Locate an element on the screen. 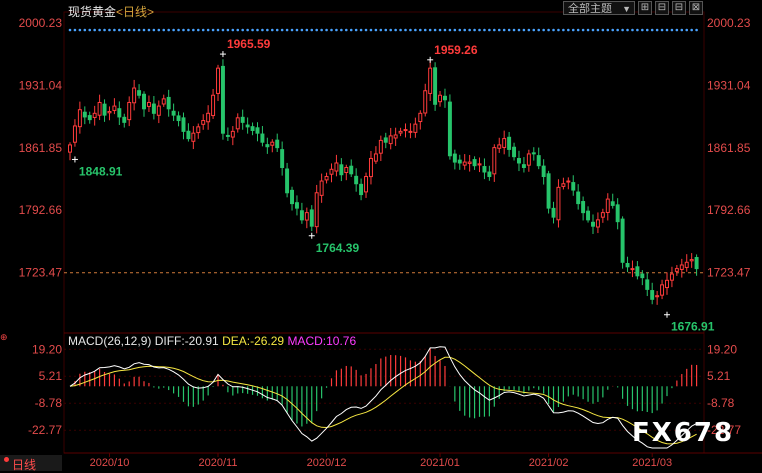 This screenshot has width=762, height=473. macd-tick-left: 19.20 is located at coordinates (47, 349).